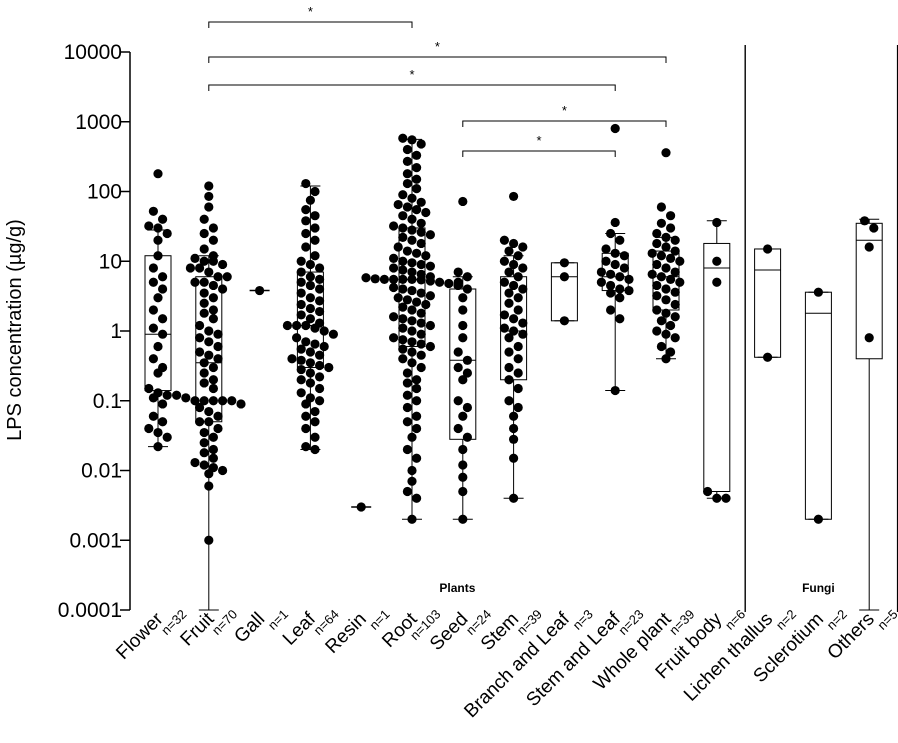 The image size is (898, 743). Describe the element at coordinates (437, 80) in the screenshot. I see `significance-brackets: * * * * *` at that location.